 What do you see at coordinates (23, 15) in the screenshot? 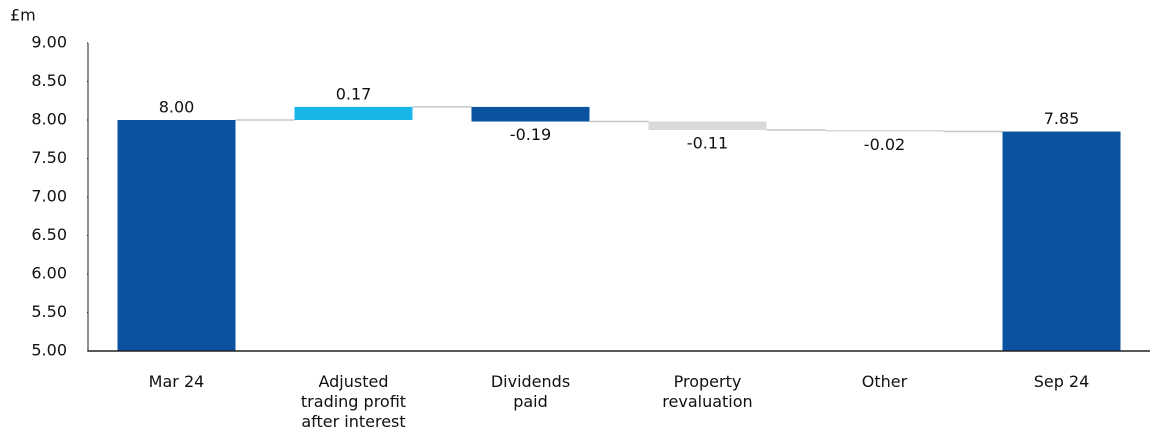
I see `unit-label: £m` at bounding box center [23, 15].